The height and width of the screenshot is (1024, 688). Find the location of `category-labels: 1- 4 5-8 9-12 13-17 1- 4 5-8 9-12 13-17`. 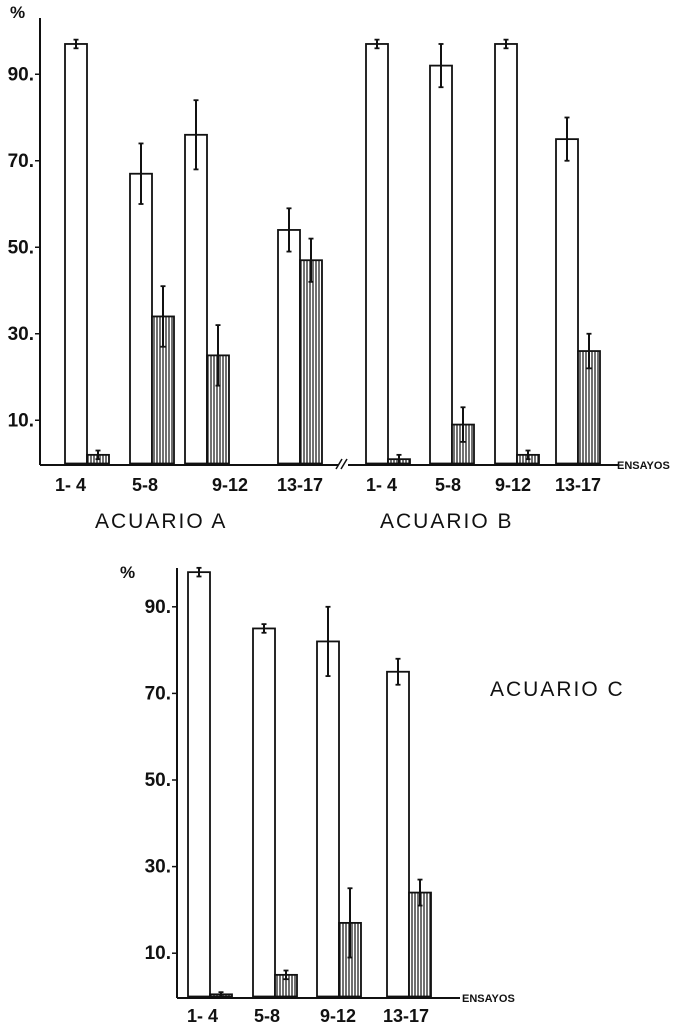

category-labels: 1- 4 5-8 9-12 13-17 1- 4 5-8 9-12 13-17 is located at coordinates (328, 485).